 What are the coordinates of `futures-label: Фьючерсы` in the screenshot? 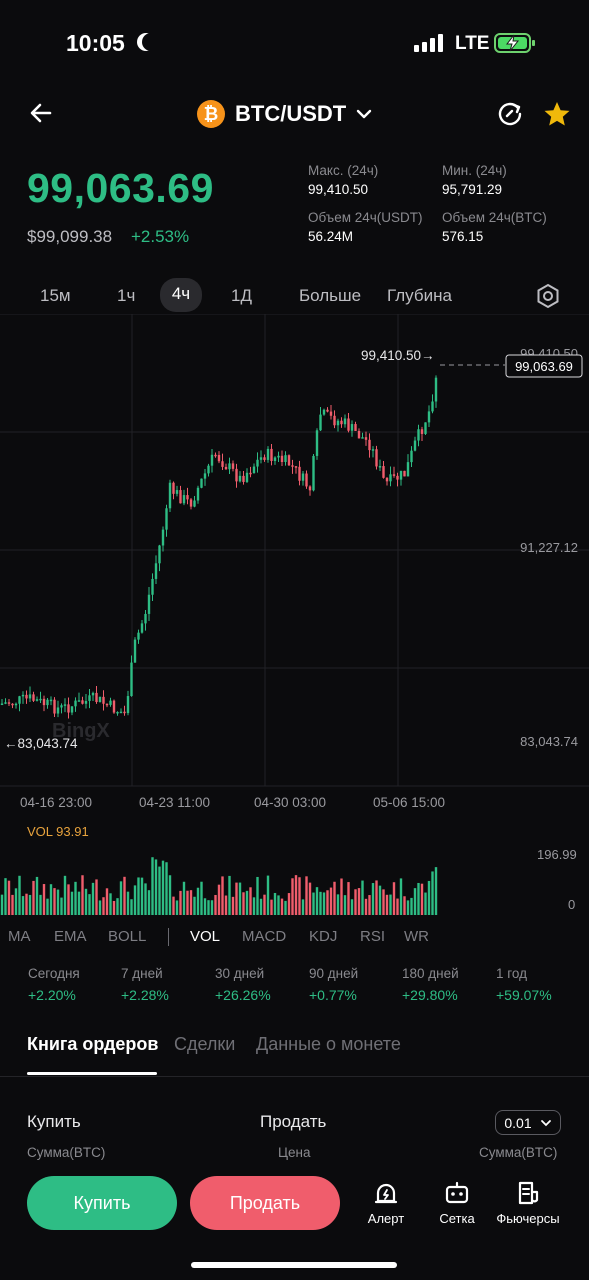 It's located at (528, 1218).